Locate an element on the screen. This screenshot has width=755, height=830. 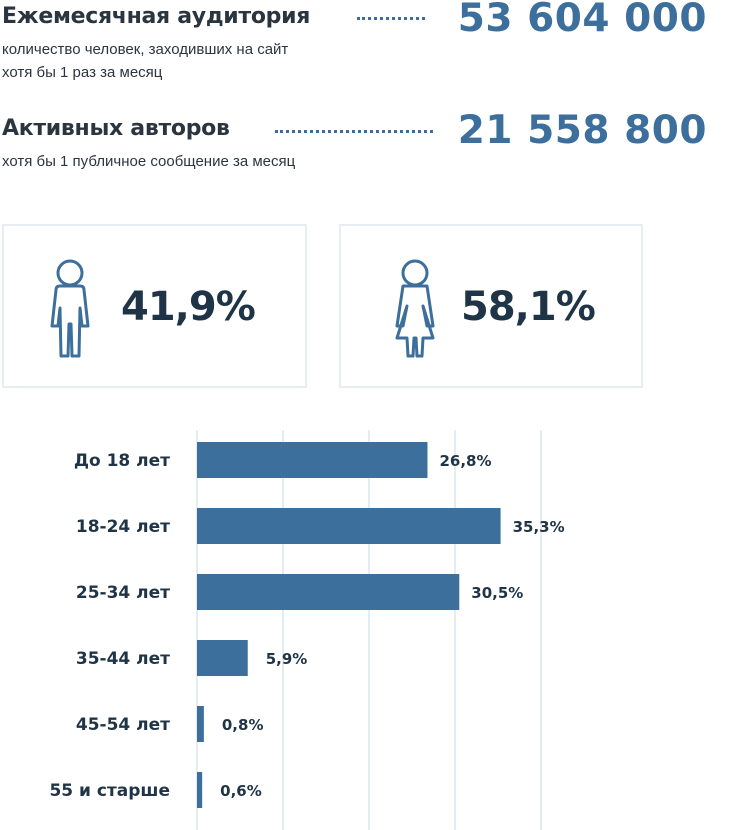
value-label: 35,3% is located at coordinates (539, 527).